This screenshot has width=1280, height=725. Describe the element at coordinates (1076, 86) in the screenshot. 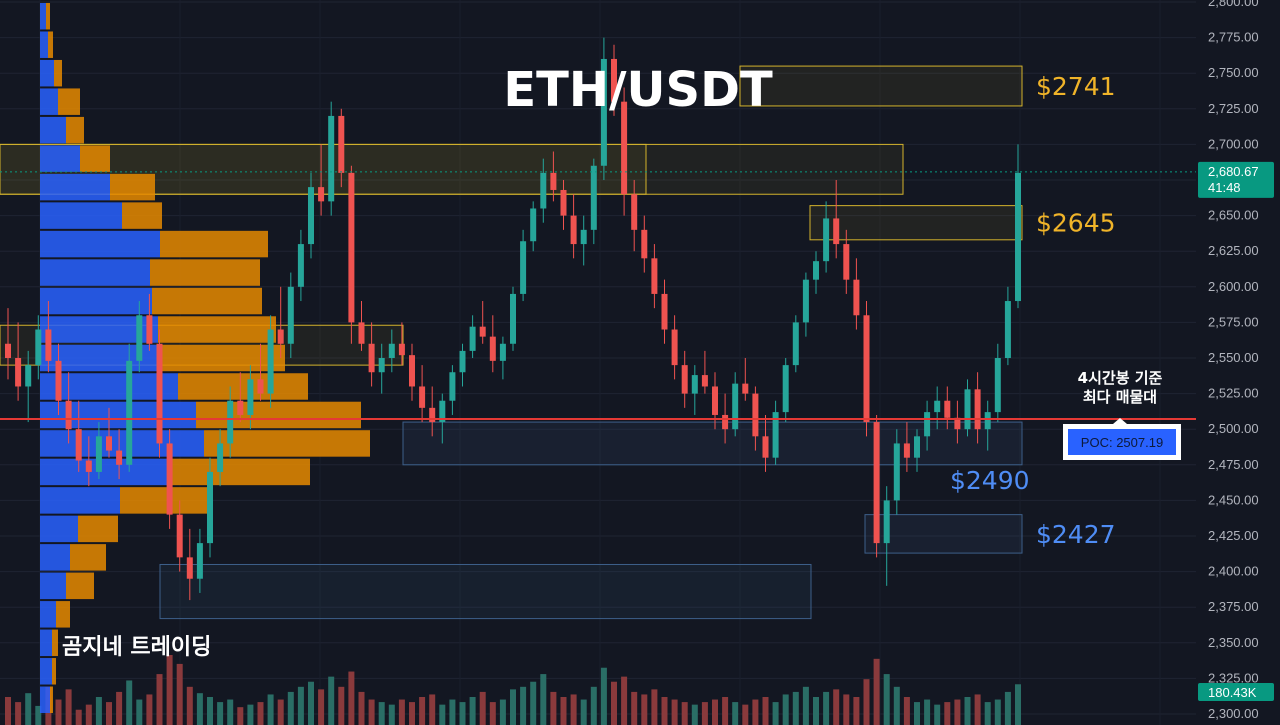

I see `level-label: $2741` at that location.